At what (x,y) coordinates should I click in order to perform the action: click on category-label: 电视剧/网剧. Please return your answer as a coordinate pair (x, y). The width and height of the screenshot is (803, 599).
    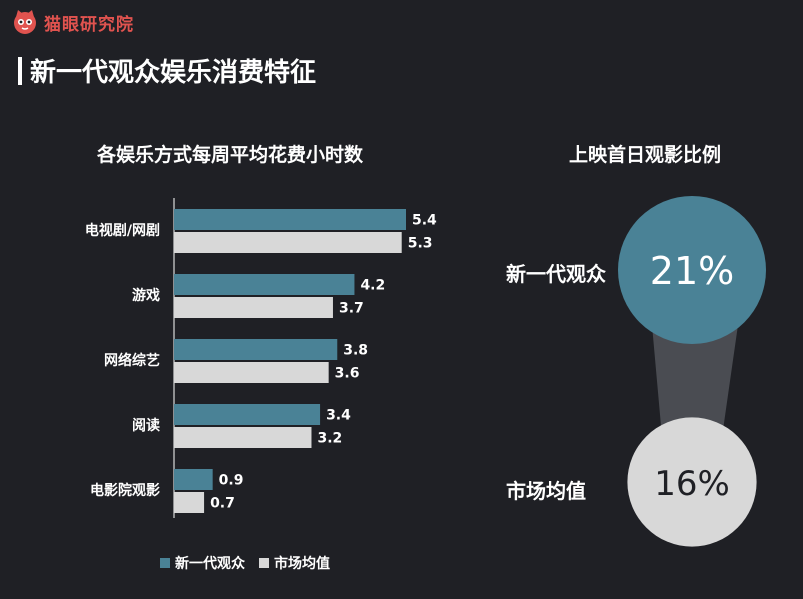
    Looking at the image, I should click on (122, 230).